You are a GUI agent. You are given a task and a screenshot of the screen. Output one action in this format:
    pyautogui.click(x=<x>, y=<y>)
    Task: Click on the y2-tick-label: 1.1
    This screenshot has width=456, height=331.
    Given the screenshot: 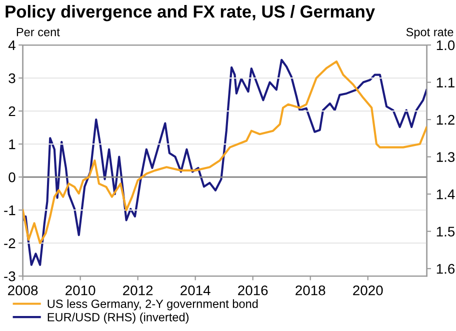 What is the action you would take?
    pyautogui.click(x=445, y=83)
    